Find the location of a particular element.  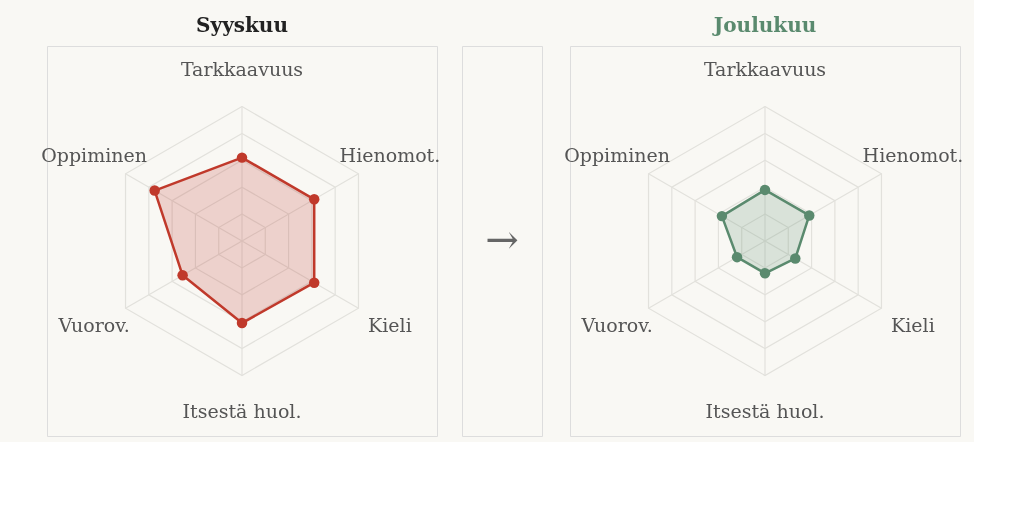

chart-title: Joulukuu is located at coordinates (764, 25).